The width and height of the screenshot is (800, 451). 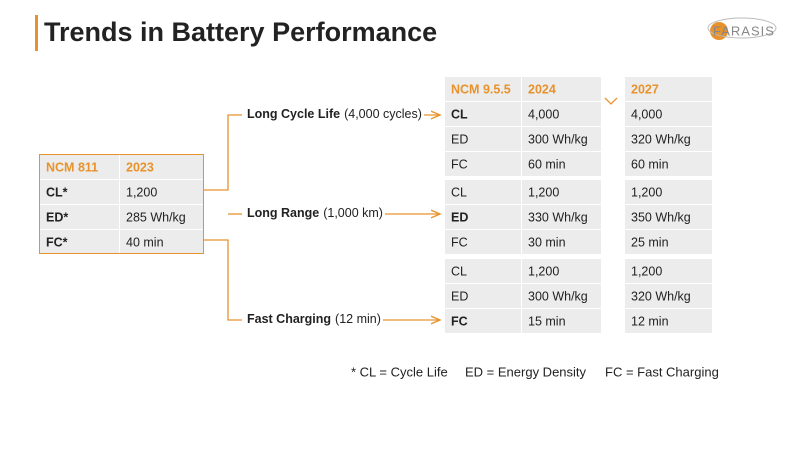 I want to click on target-column-header: 2027, so click(x=645, y=89).